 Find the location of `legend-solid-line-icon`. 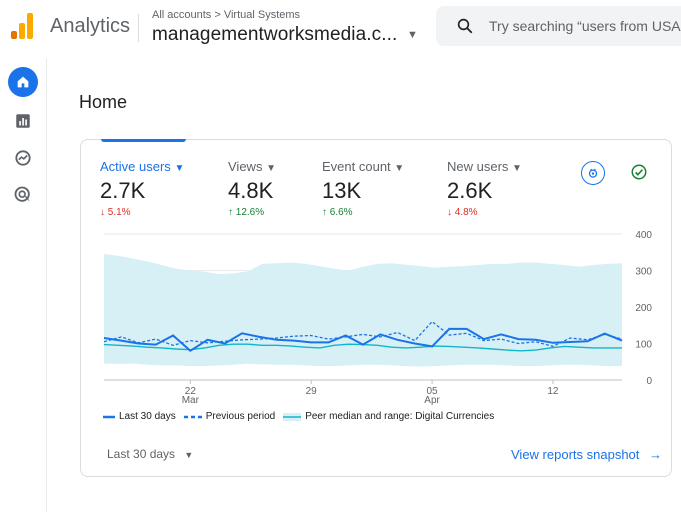

legend-solid-line-icon is located at coordinates (109, 416).